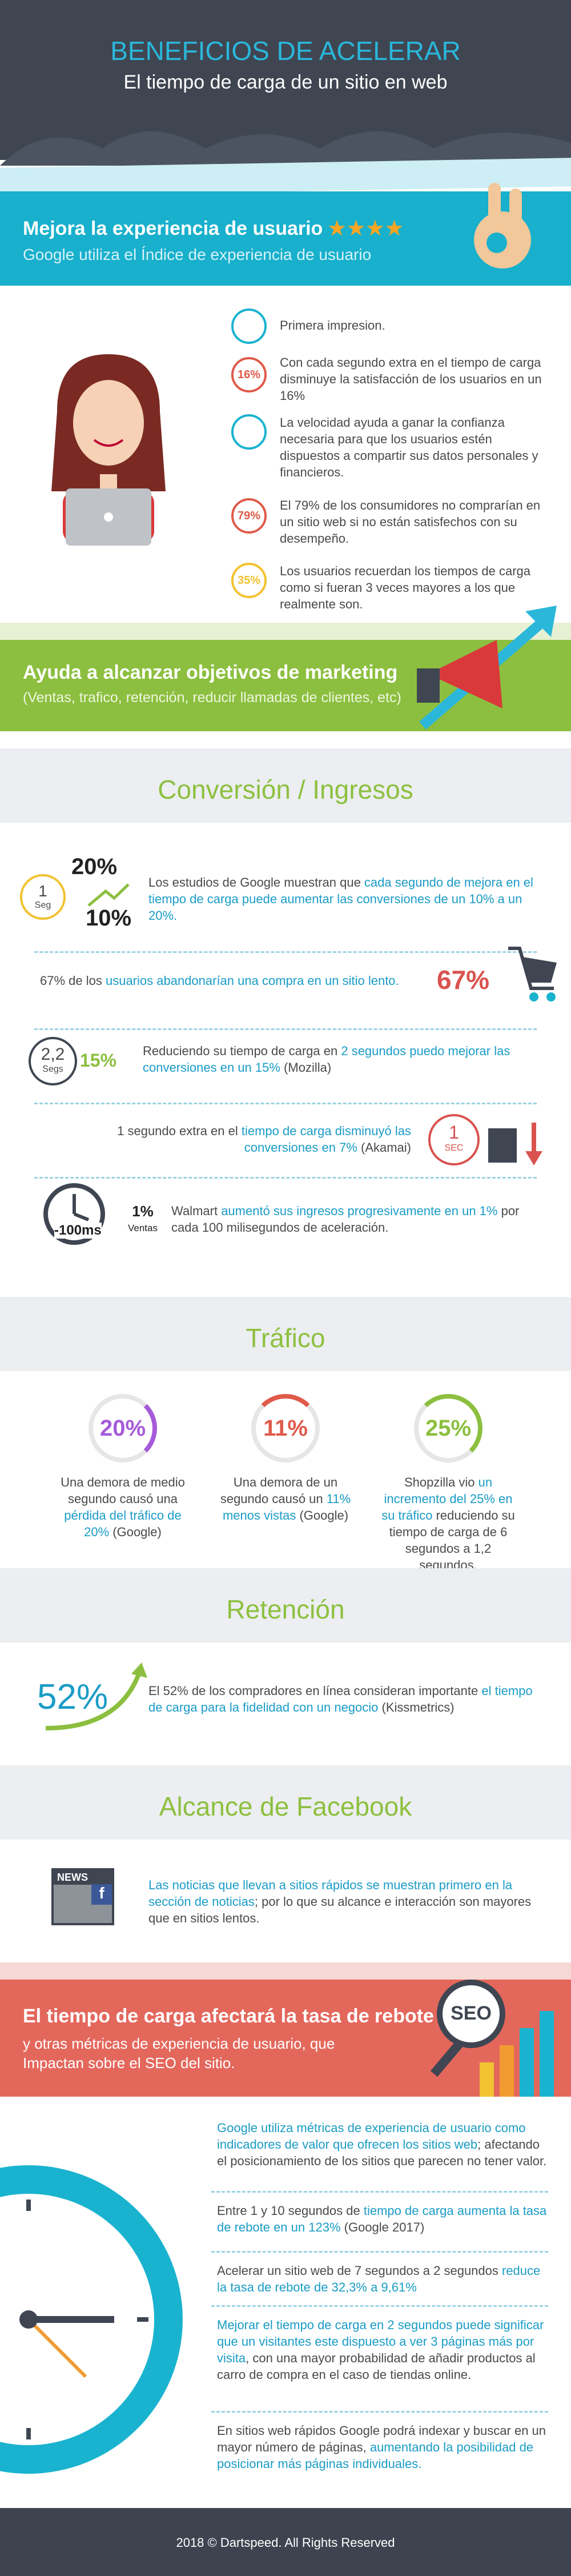  I want to click on text-run: Entre 1 y 10 segundos de, so click(290, 2211).